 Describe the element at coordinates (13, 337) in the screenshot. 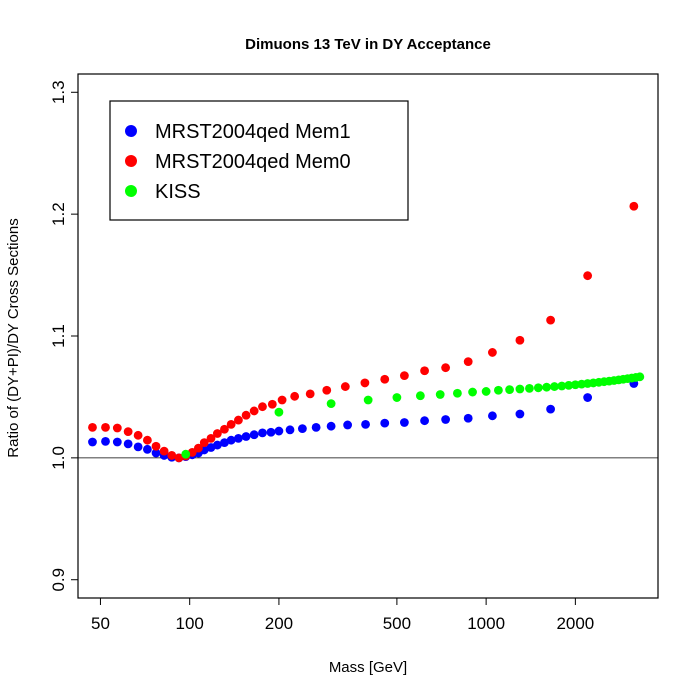

I see `y-axis-label: Ratio of (DY+PI)/DY Cross Sections` at that location.